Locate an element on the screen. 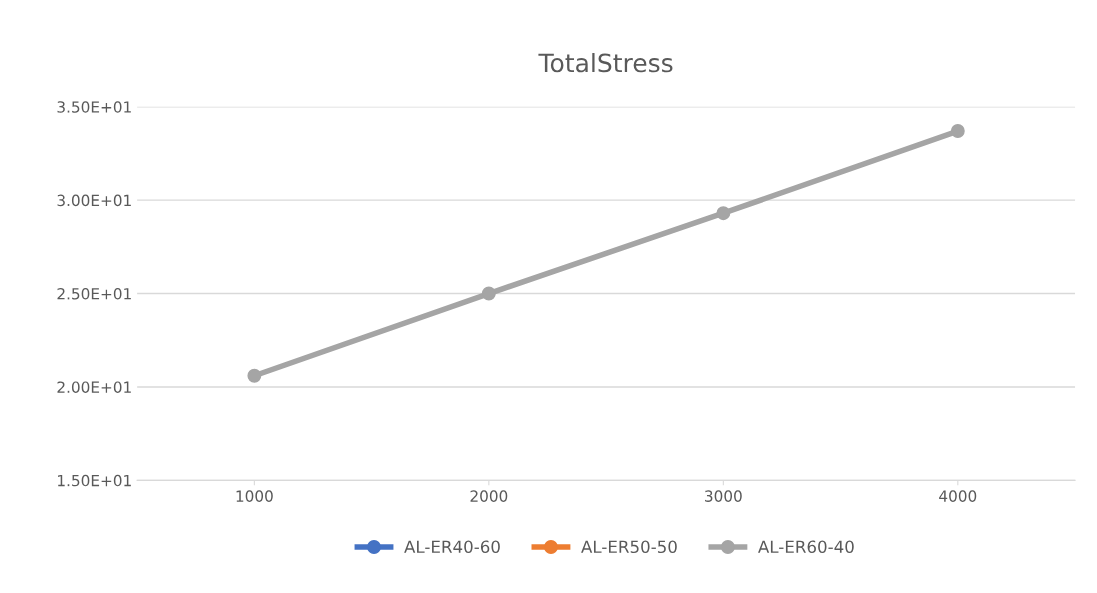 The height and width of the screenshot is (593, 1097). x-tick-label: 4000 is located at coordinates (958, 496).